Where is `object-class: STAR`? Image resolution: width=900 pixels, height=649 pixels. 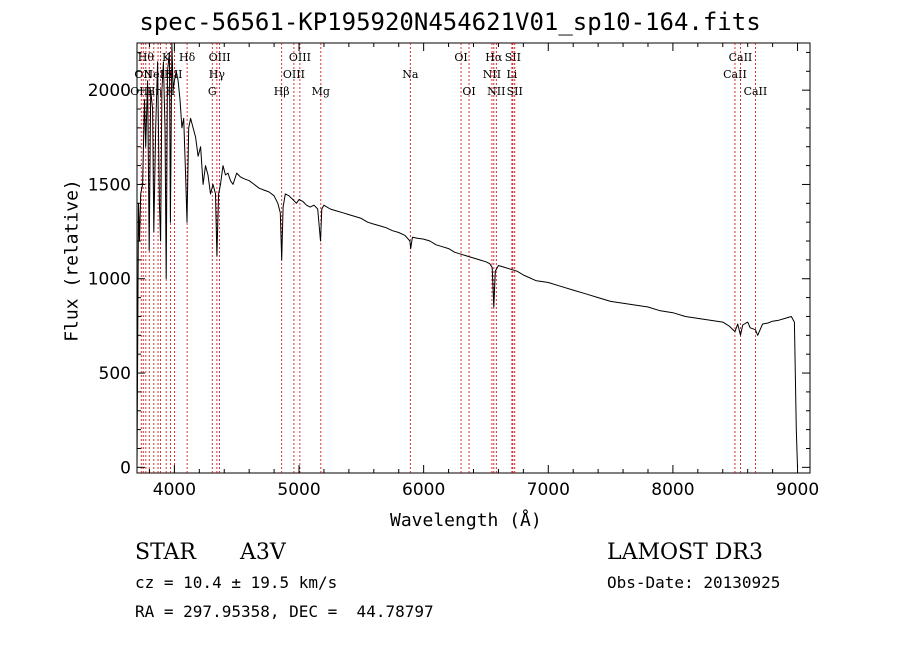
object-class: STAR is located at coordinates (165, 552).